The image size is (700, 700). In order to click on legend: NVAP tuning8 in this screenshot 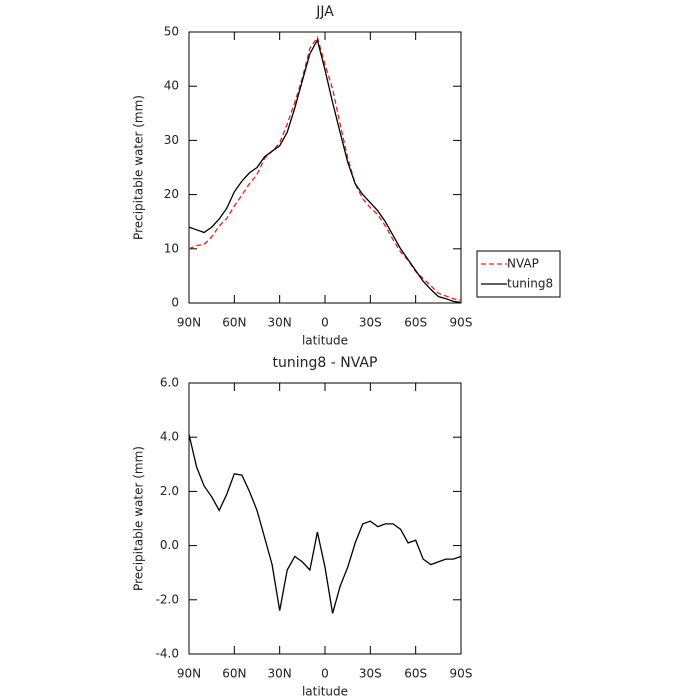, I will do `click(518, 274)`.